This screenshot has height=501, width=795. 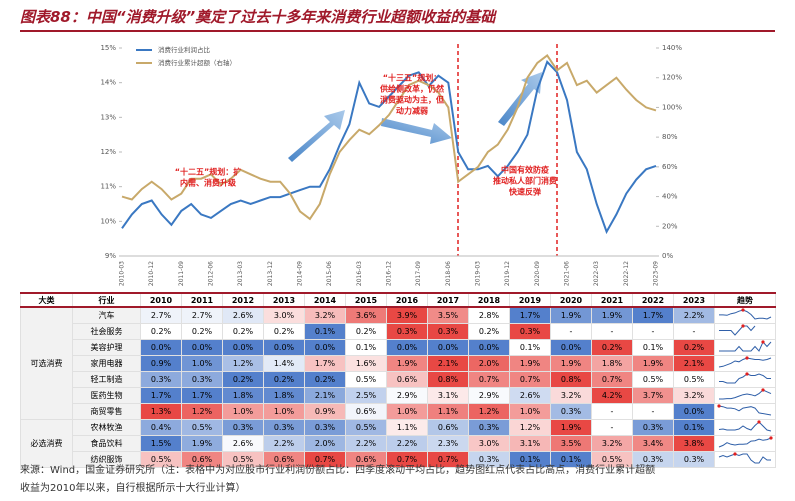 What do you see at coordinates (106, 347) in the screenshot?
I see `row-name: 美容护理` at bounding box center [106, 347].